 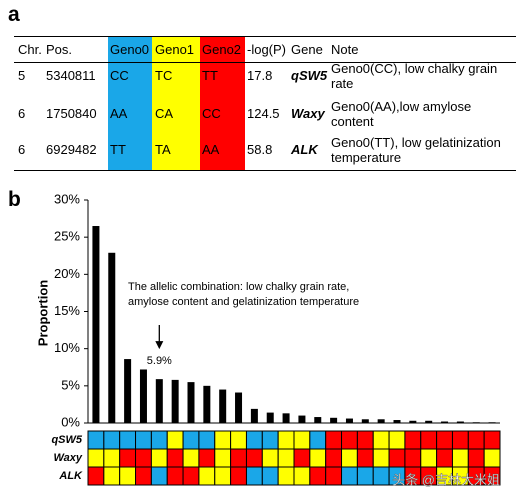 I want to click on table-cell: TC, so click(x=164, y=75).